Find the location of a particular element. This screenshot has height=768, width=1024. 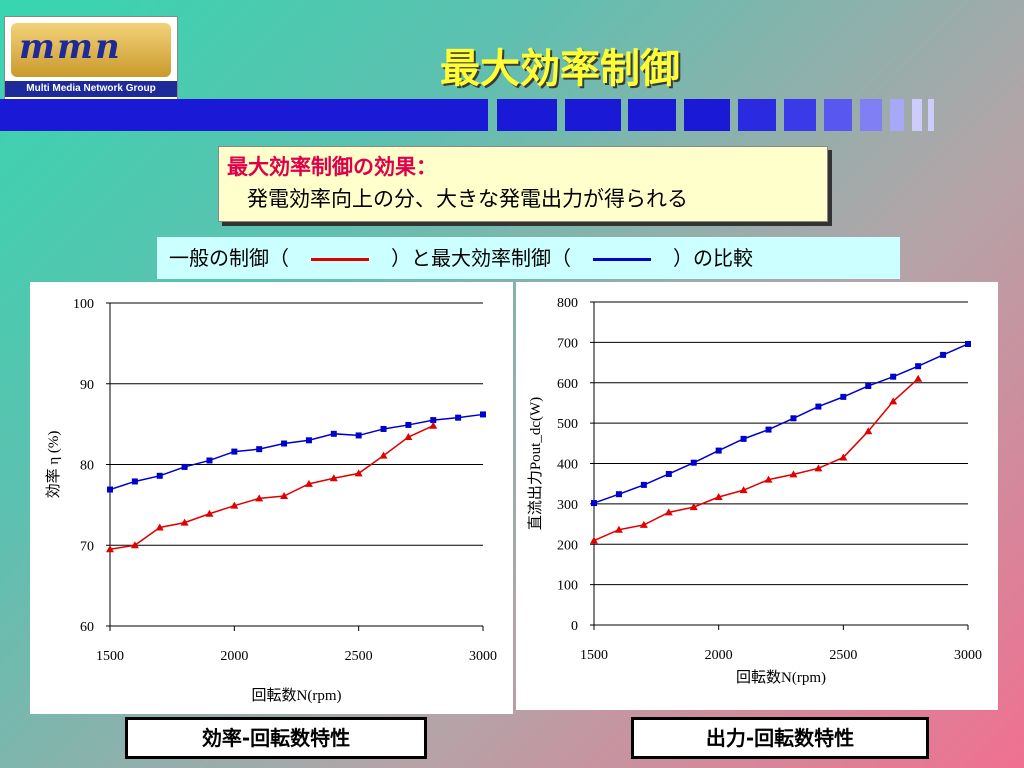

header-band is located at coordinates (512, 115).